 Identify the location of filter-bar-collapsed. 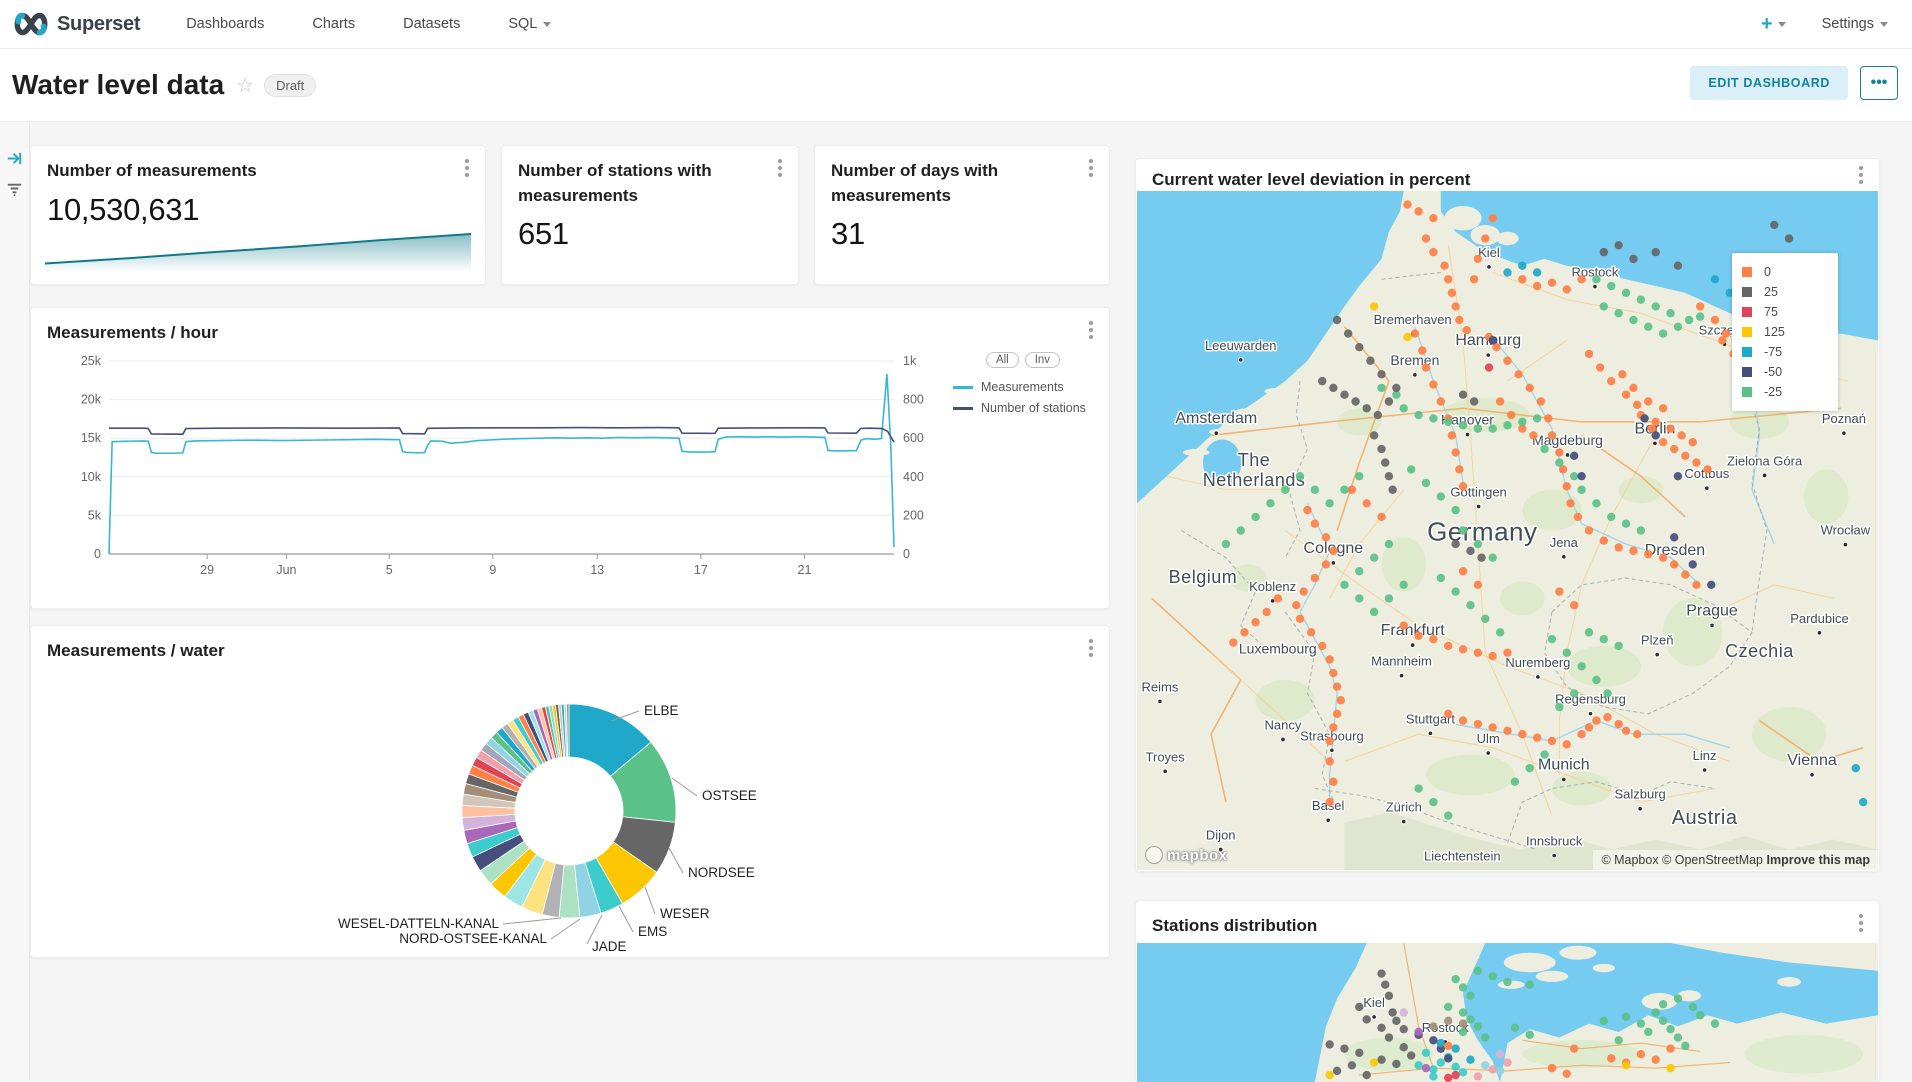
(15, 601).